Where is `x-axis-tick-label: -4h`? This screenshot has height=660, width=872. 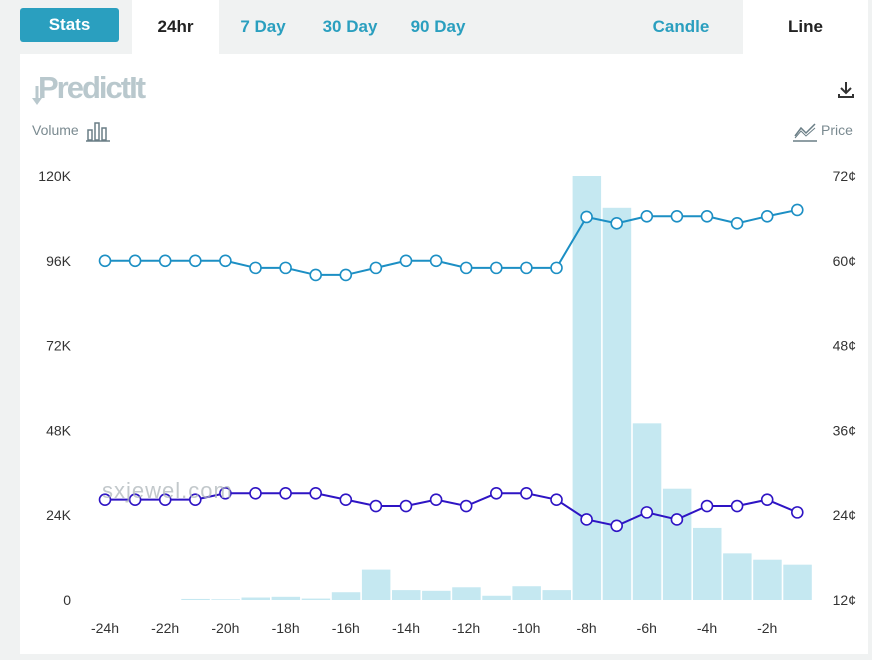
x-axis-tick-label: -4h is located at coordinates (707, 628).